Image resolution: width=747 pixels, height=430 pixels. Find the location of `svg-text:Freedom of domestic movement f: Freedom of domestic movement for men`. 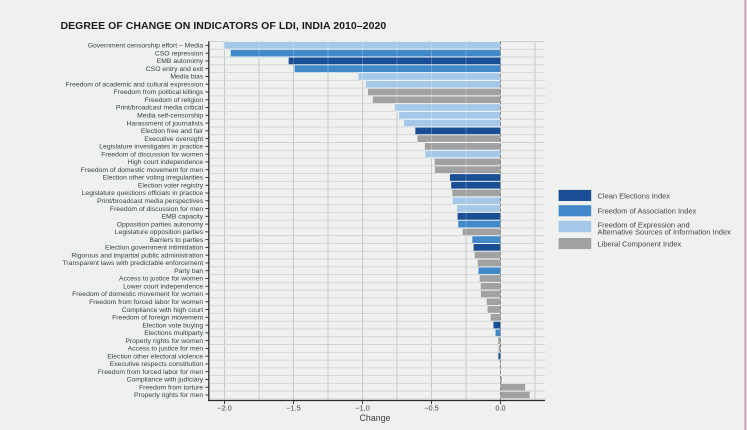

svg-text:Freedom of domestic movement f: Freedom of domestic movement for men is located at coordinates (142, 170).